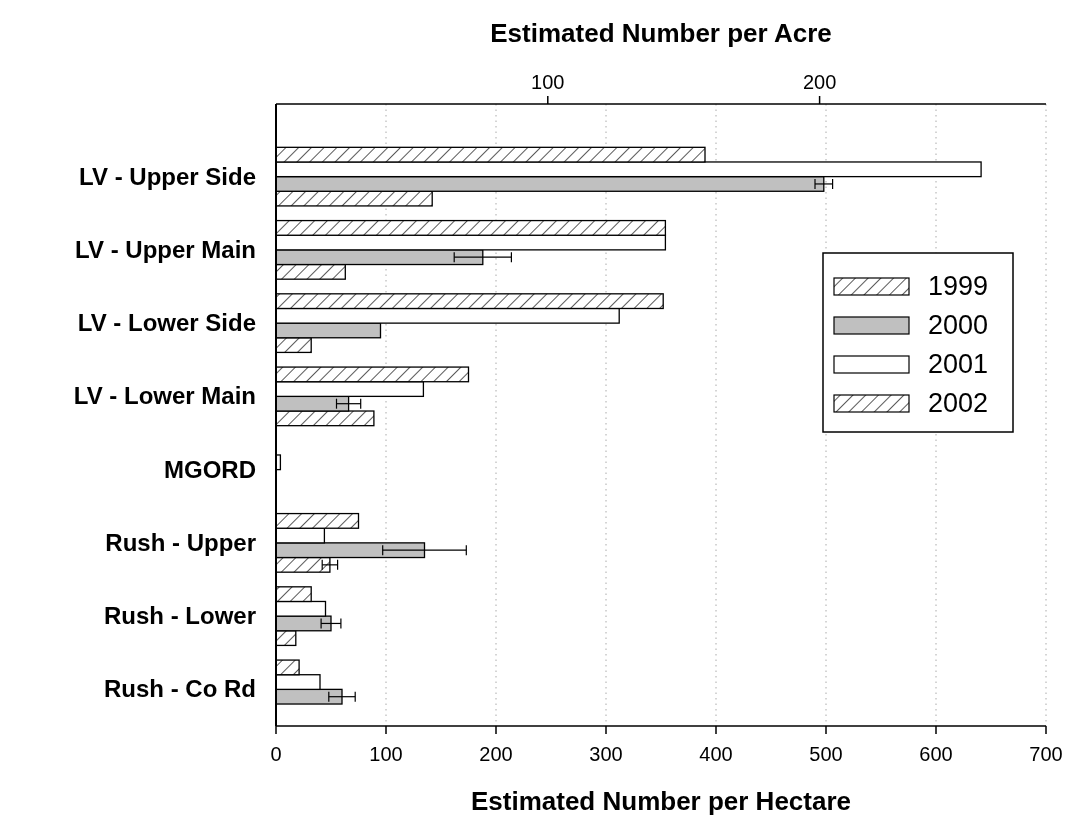 This screenshot has height=827, width=1068. Describe the element at coordinates (165, 249) in the screenshot. I see `y-tick-label: LV - Upper Main` at that location.